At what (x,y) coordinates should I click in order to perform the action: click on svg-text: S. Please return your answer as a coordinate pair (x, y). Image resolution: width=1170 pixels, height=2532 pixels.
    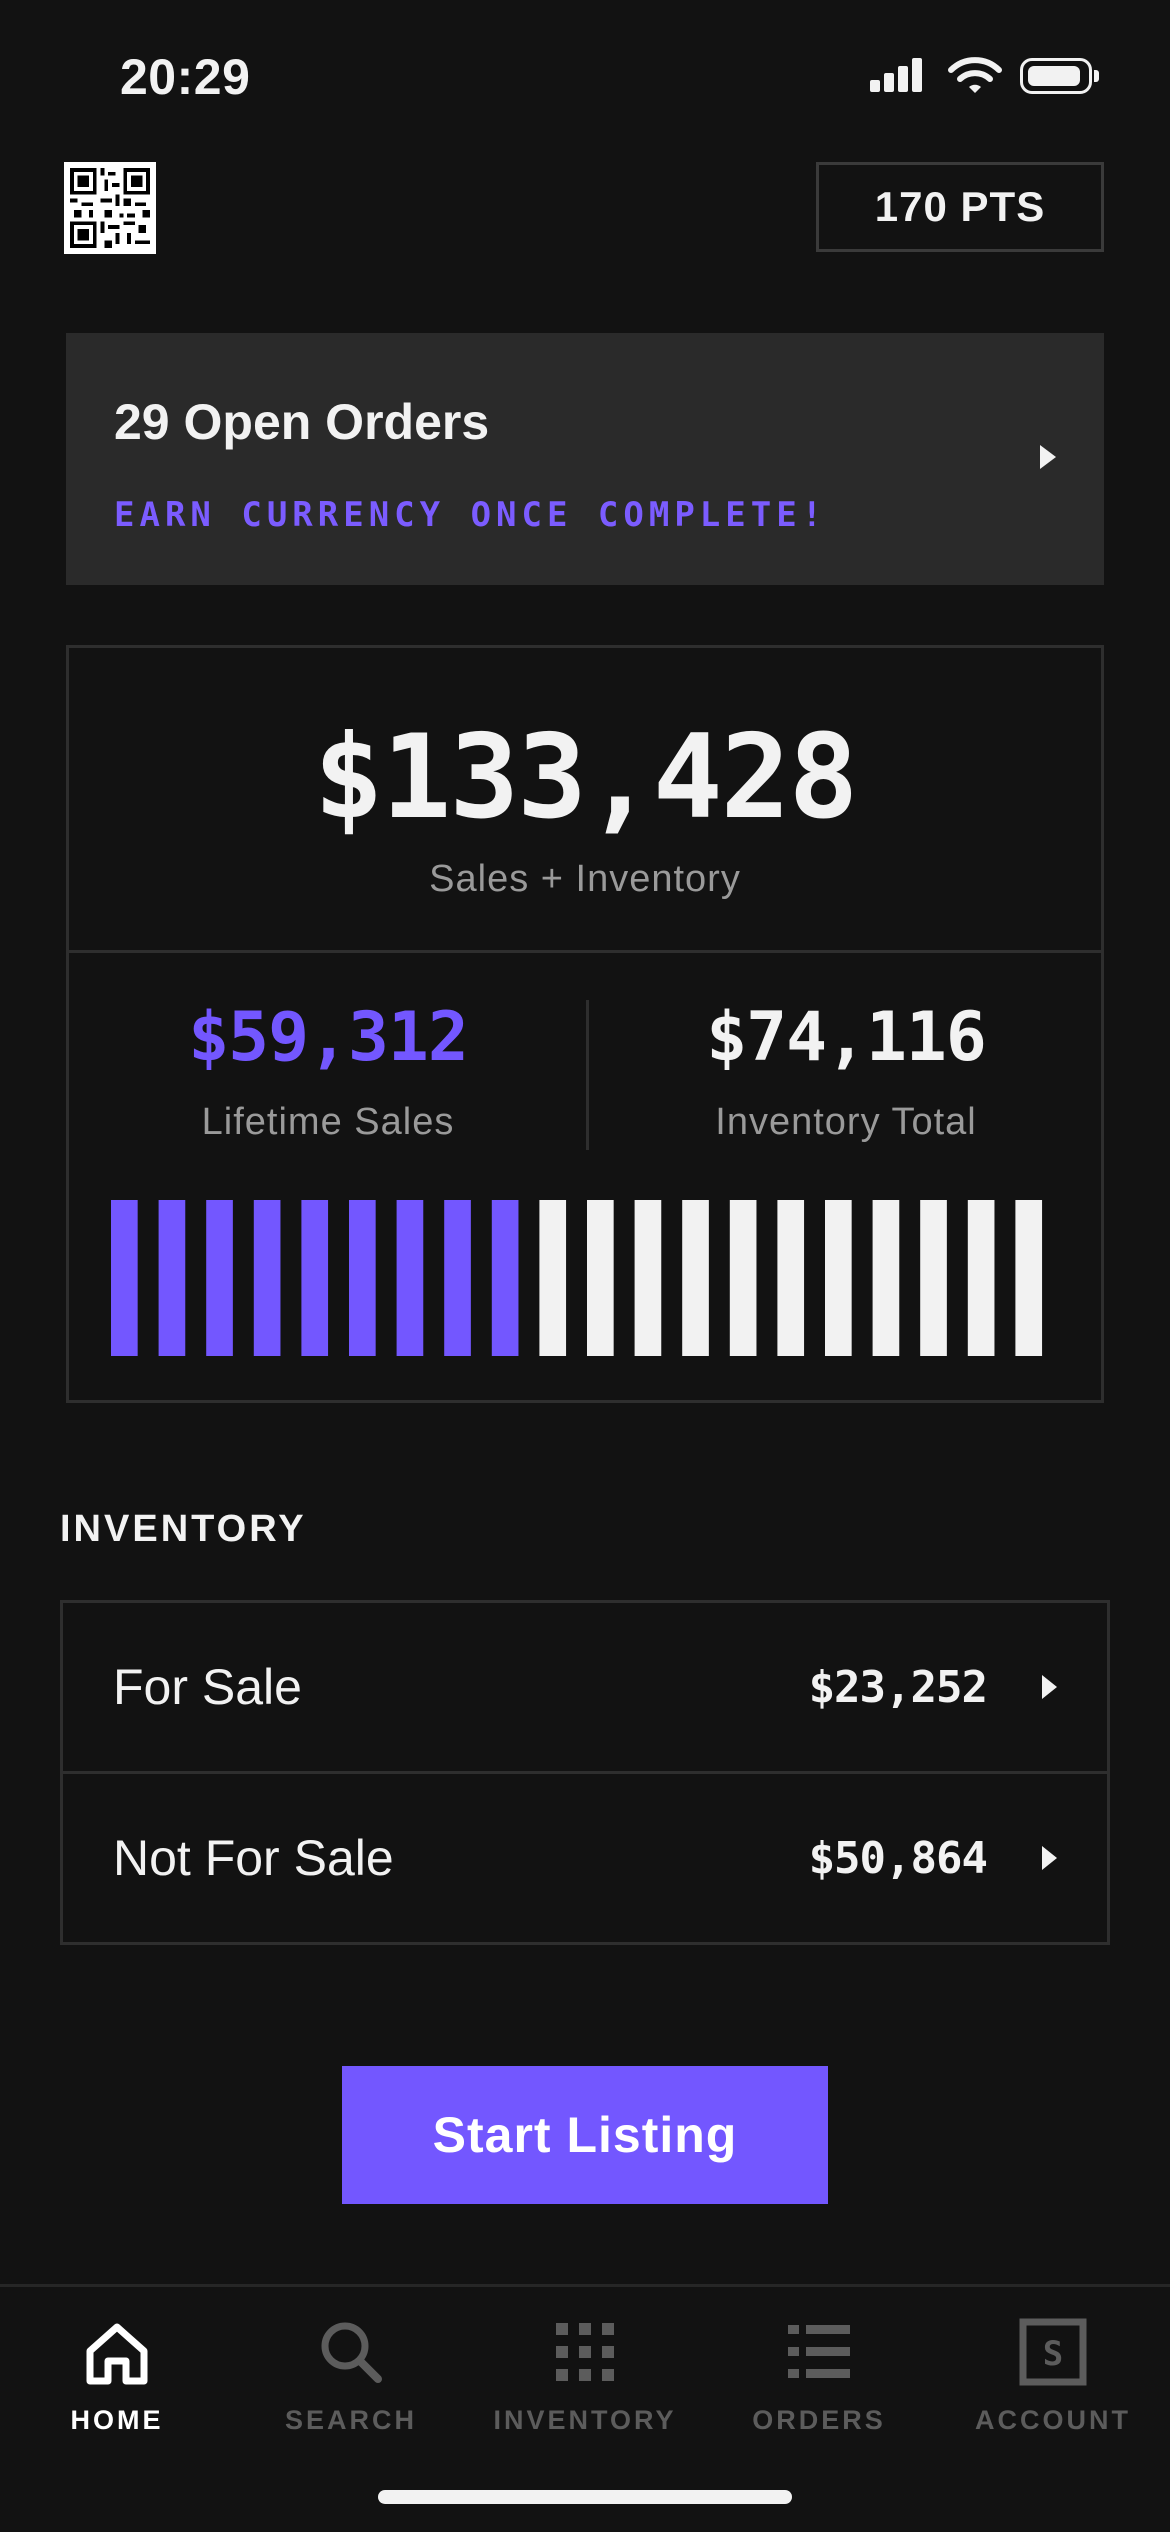
    Looking at the image, I should click on (1053, 2354).